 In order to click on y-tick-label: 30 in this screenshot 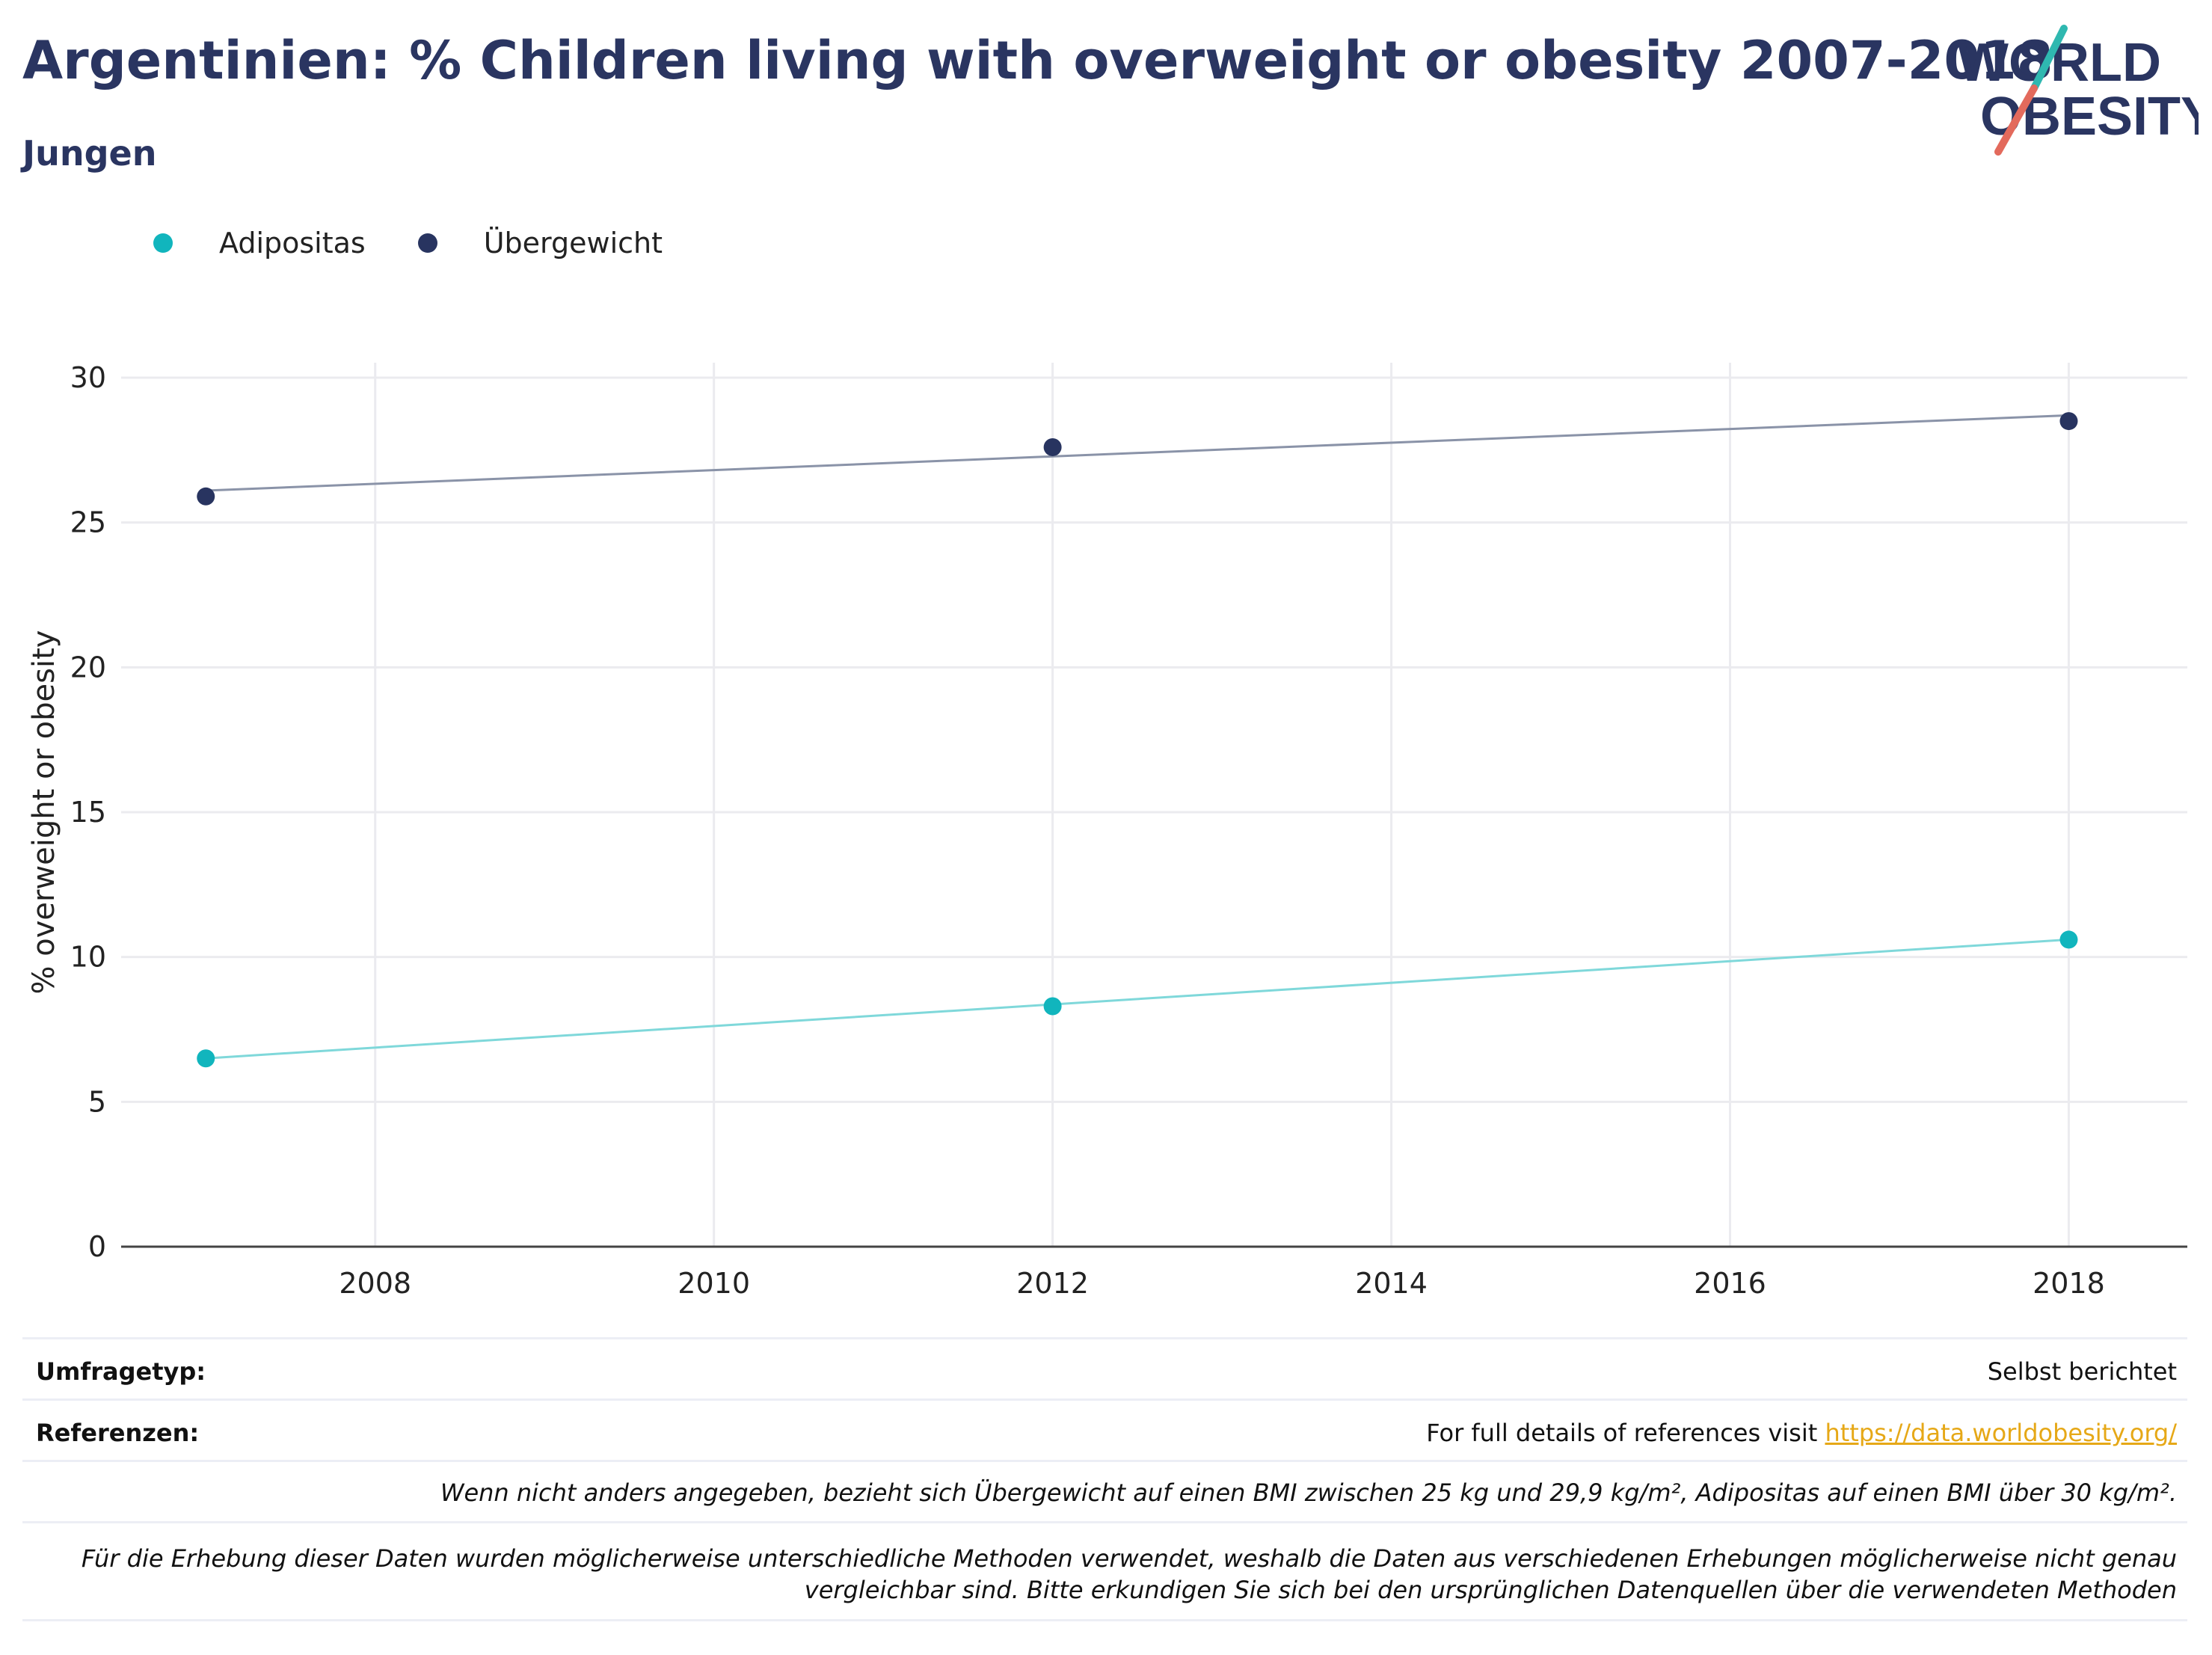, I will do `click(88, 377)`.